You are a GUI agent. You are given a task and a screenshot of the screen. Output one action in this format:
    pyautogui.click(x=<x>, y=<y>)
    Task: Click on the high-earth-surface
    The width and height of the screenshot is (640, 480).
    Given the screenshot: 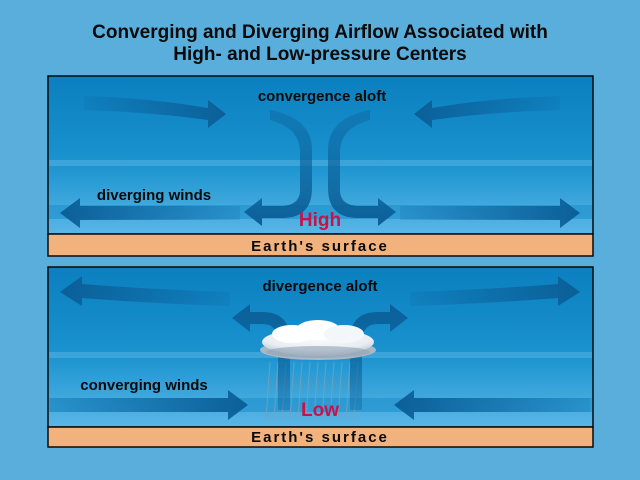 What is the action you would take?
    pyautogui.click(x=320, y=245)
    